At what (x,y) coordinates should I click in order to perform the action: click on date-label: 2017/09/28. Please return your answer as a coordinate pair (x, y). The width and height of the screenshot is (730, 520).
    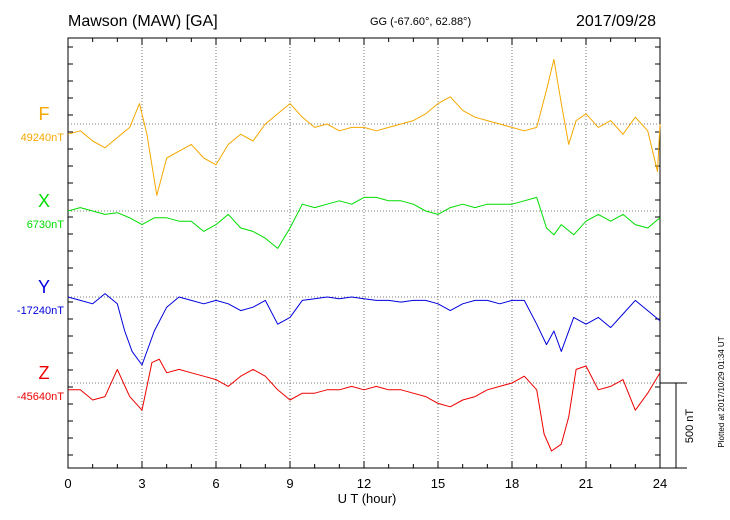
    Looking at the image, I should click on (616, 21).